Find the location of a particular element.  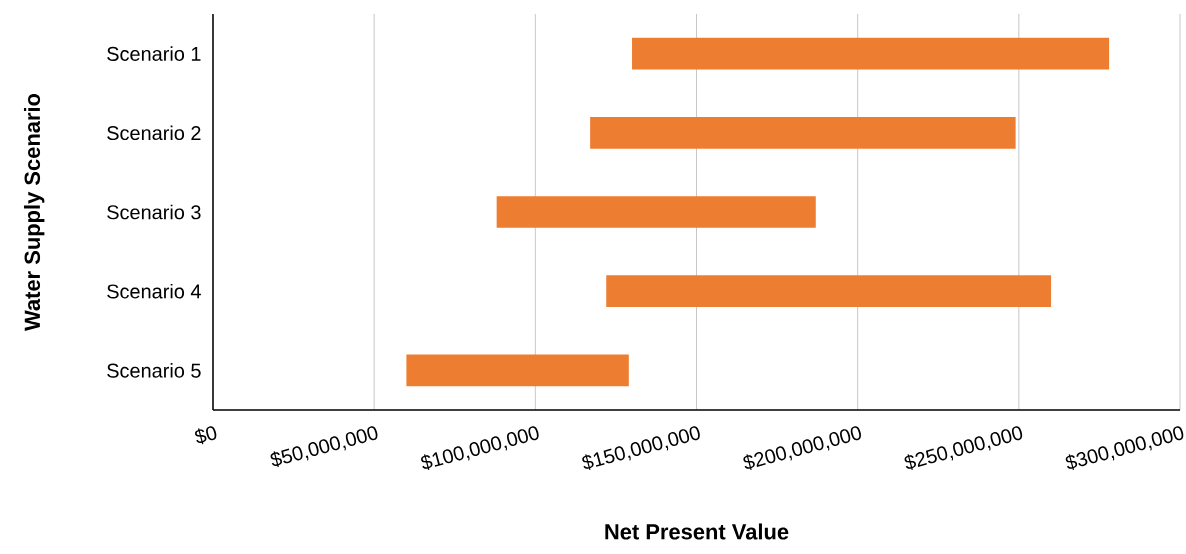

y-tick-label: Scenario 3 is located at coordinates (154, 212).